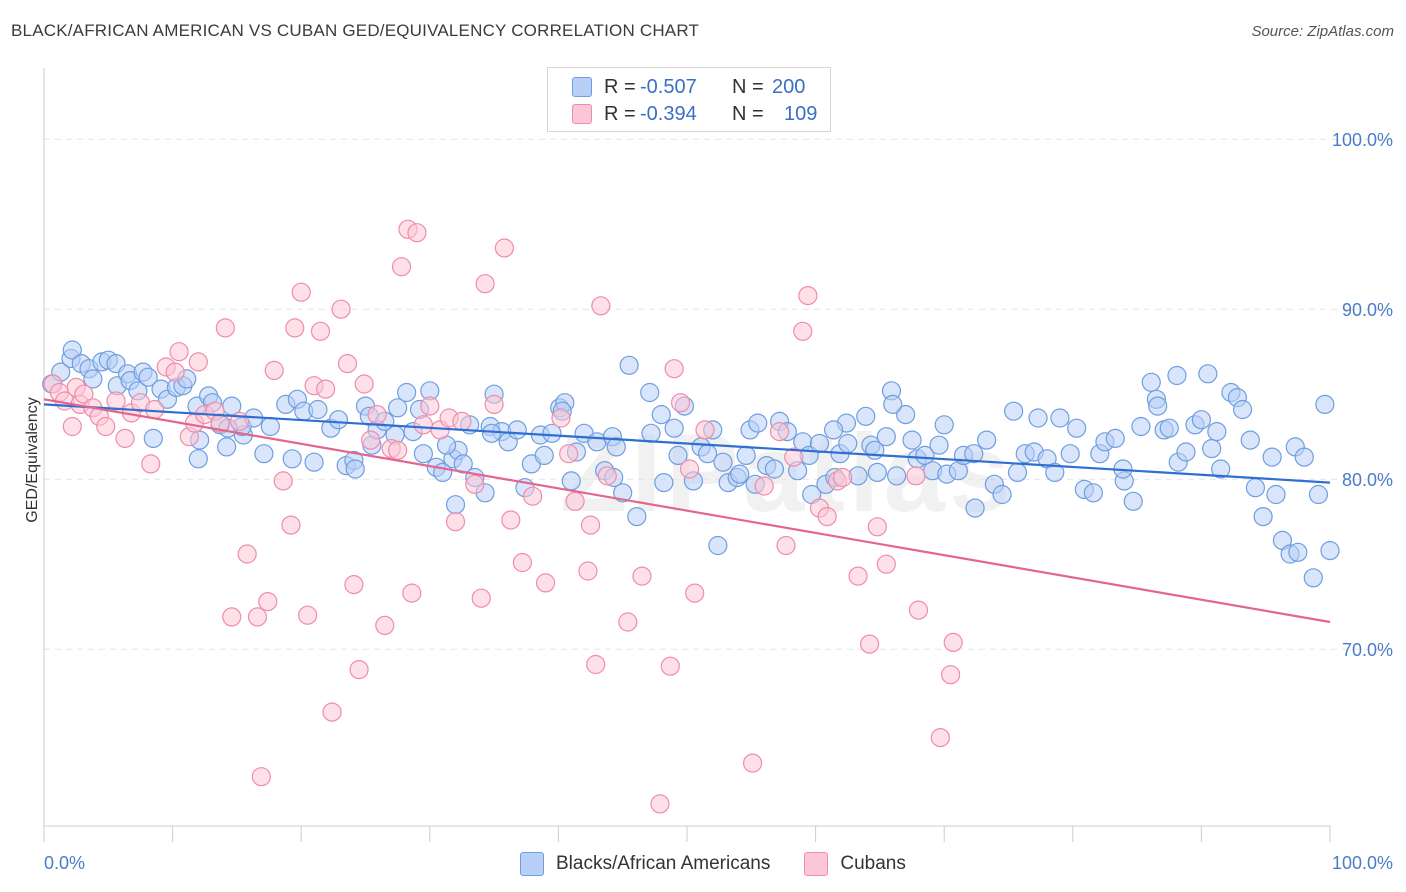 The image size is (1406, 892). I want to click on y-tick-label: 100.0%, so click(1362, 140).